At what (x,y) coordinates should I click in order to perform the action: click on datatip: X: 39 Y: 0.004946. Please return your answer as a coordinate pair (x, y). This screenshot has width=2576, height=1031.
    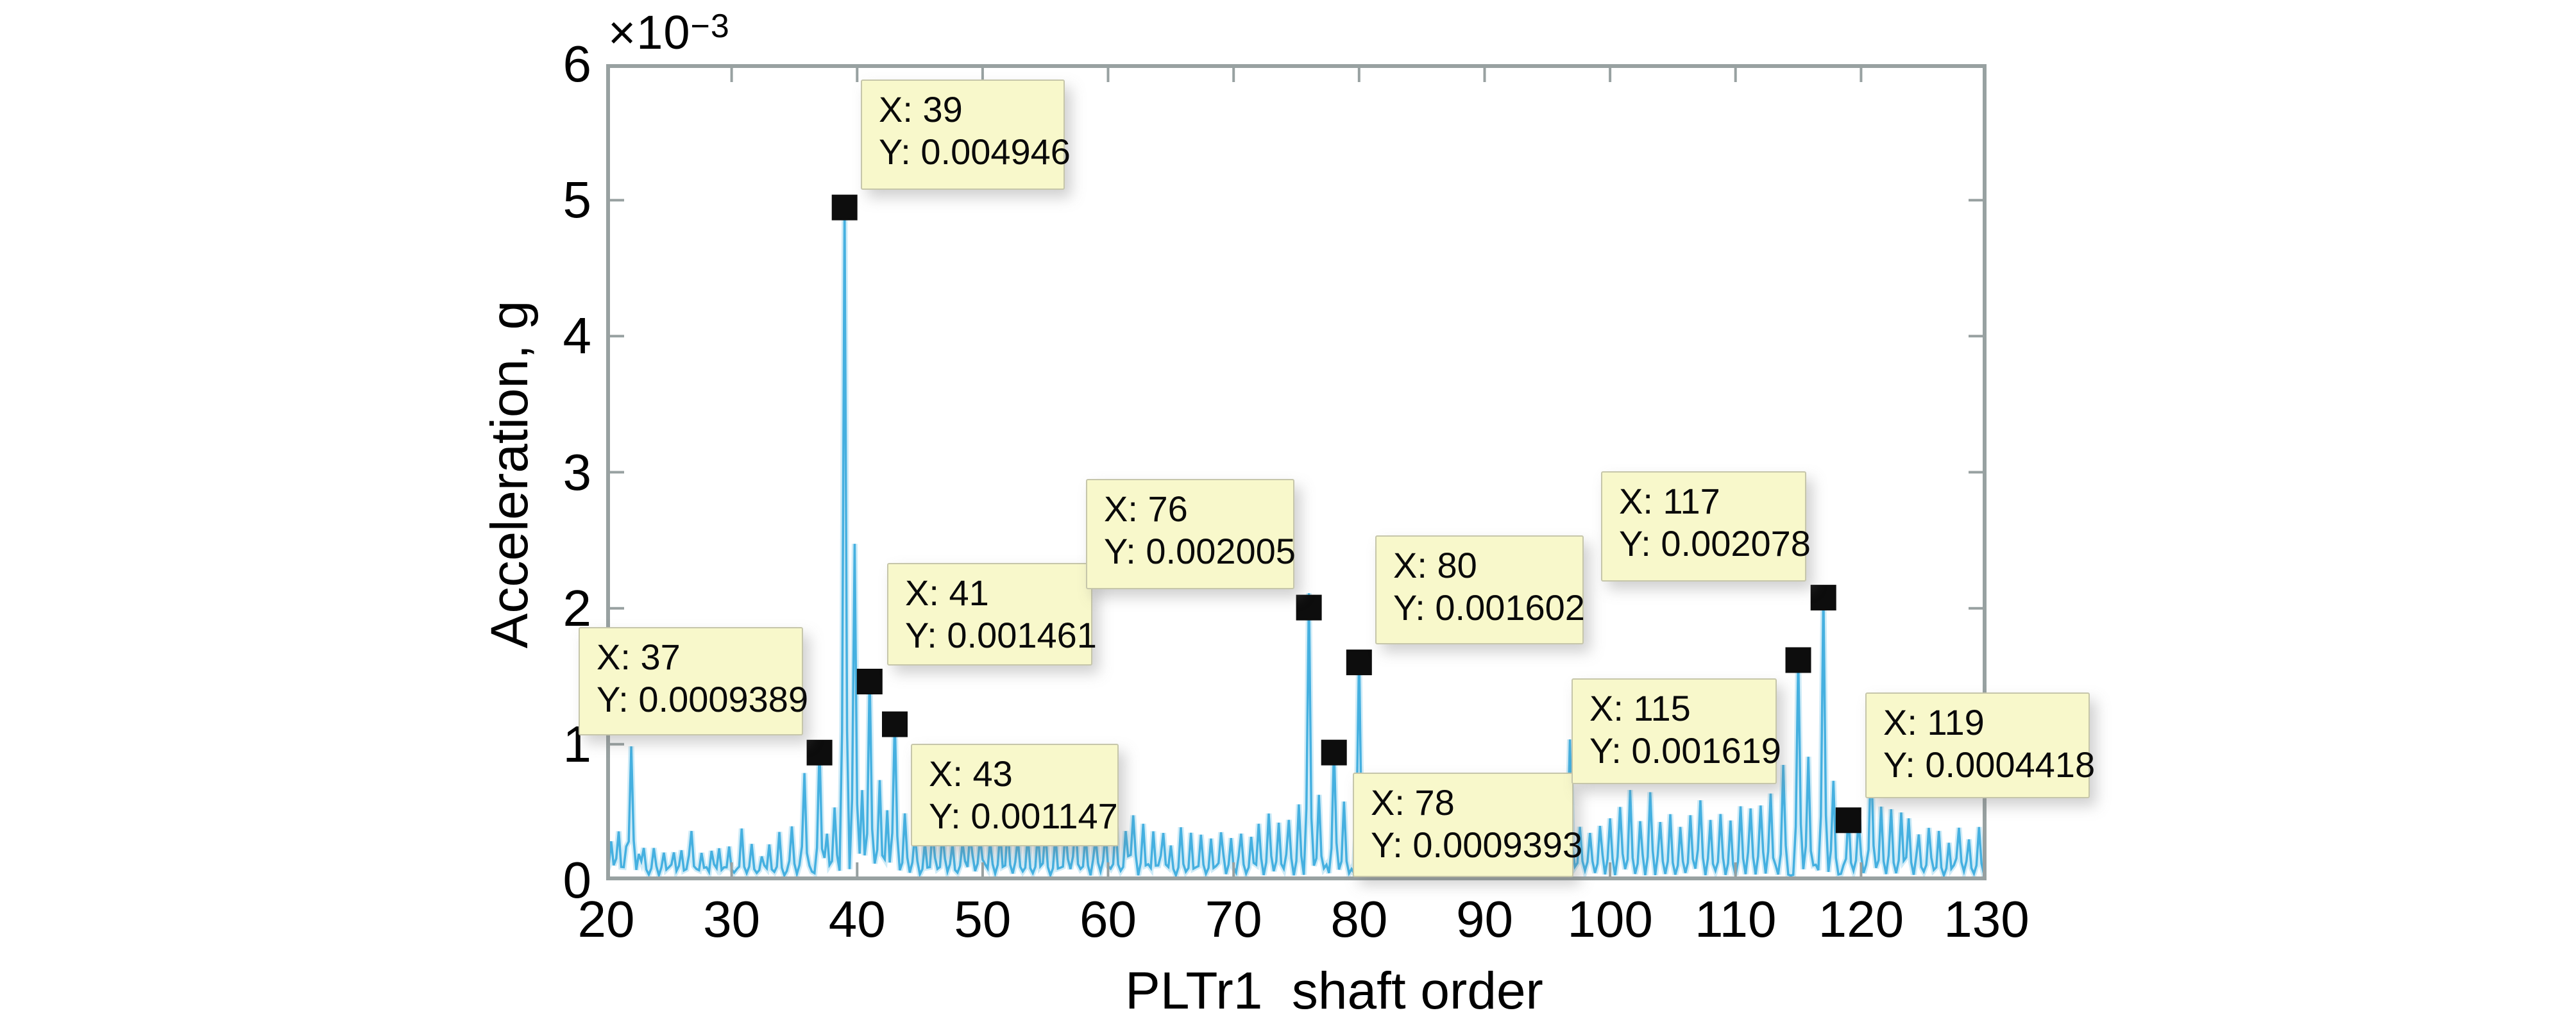
    Looking at the image, I should click on (966, 135).